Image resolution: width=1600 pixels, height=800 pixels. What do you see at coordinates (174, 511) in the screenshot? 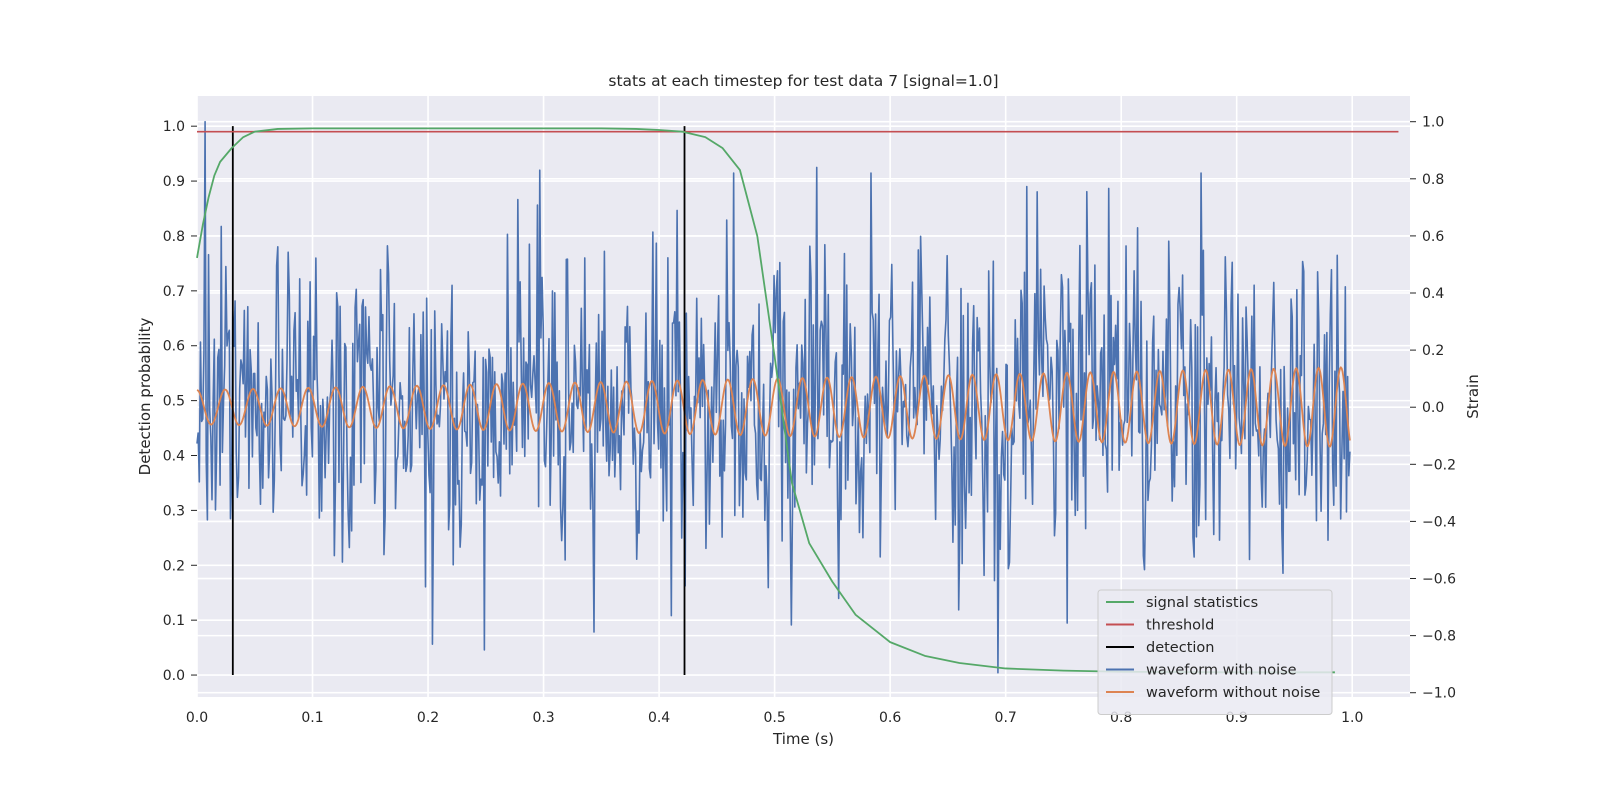
I see `y-left-tick-label: 0.3` at bounding box center [174, 511].